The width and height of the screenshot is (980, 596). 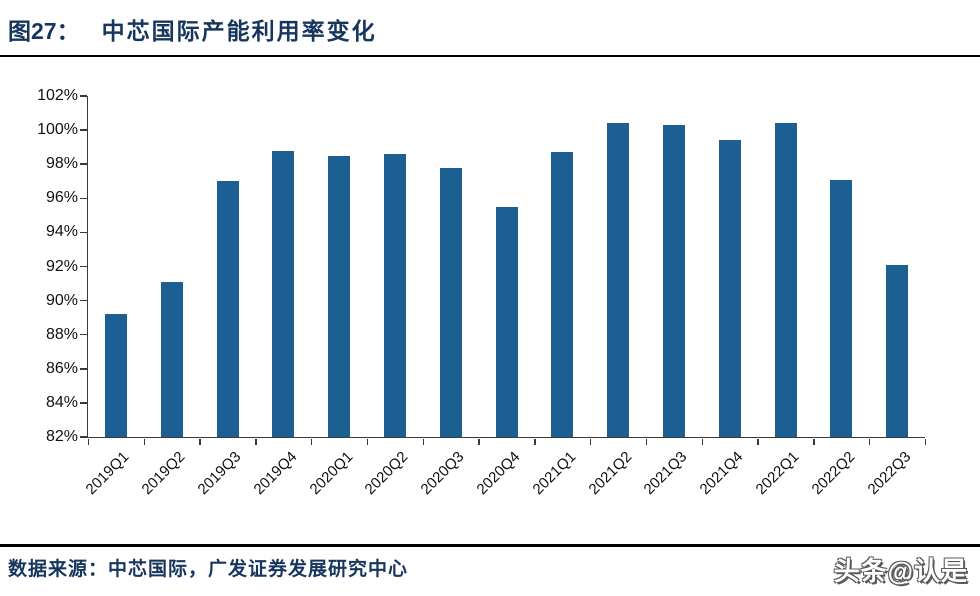 I want to click on y-tick-label: 98%, so click(x=61, y=164).